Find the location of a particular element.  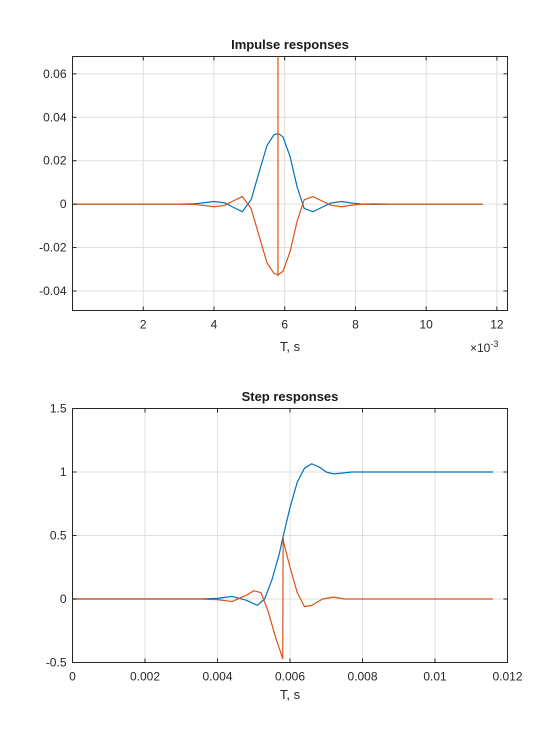

impulse-x-tick-label: 6 is located at coordinates (284, 325).